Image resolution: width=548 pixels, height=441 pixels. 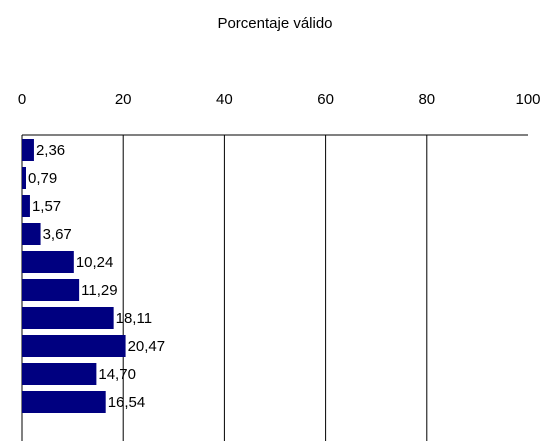 I want to click on x-tick-label: 0, so click(x=22, y=99).